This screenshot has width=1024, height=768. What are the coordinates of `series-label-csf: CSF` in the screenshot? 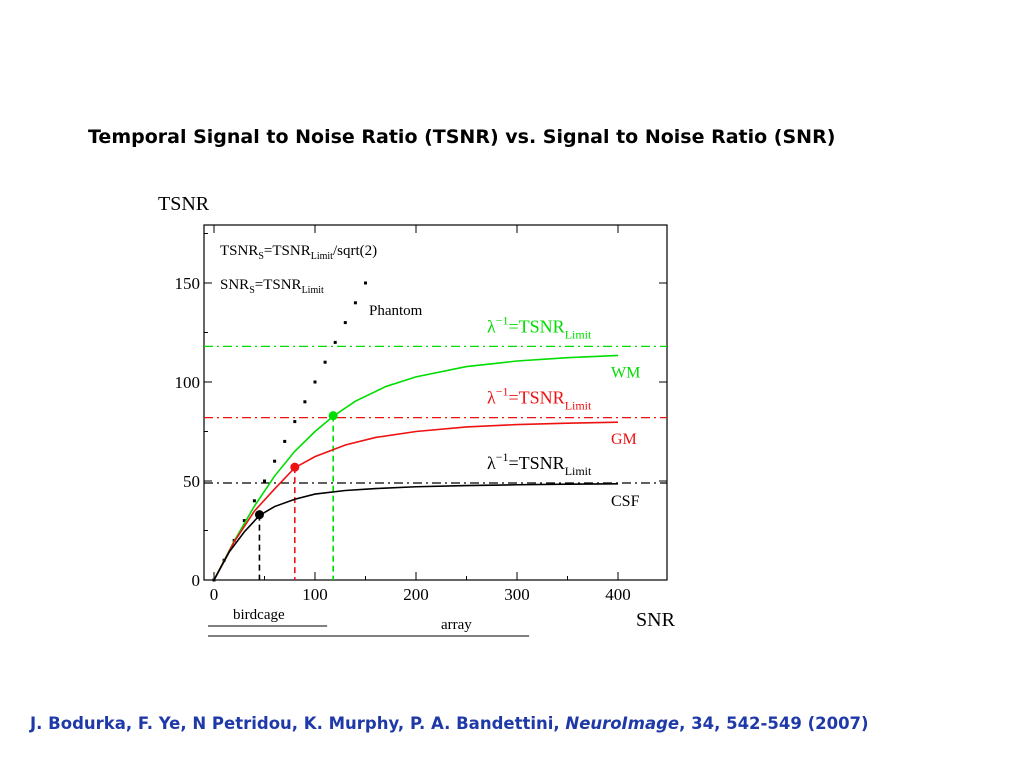 It's located at (625, 501).